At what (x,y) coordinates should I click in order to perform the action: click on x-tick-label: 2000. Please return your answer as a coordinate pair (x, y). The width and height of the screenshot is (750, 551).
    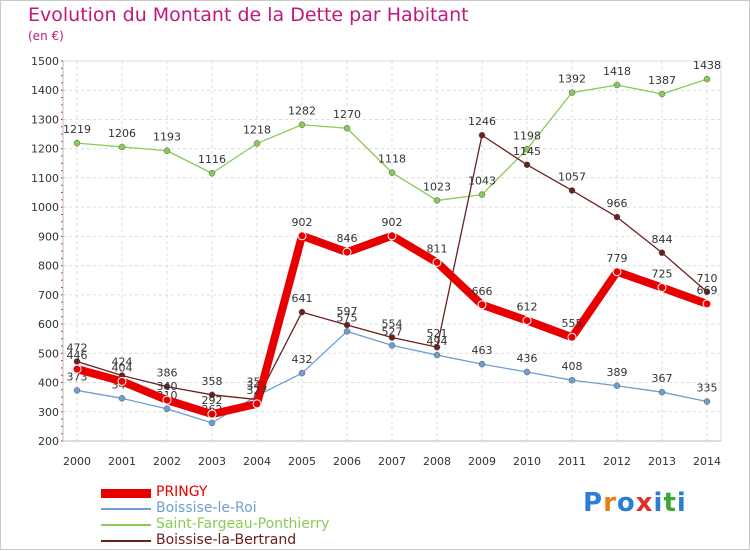
    Looking at the image, I should click on (77, 461).